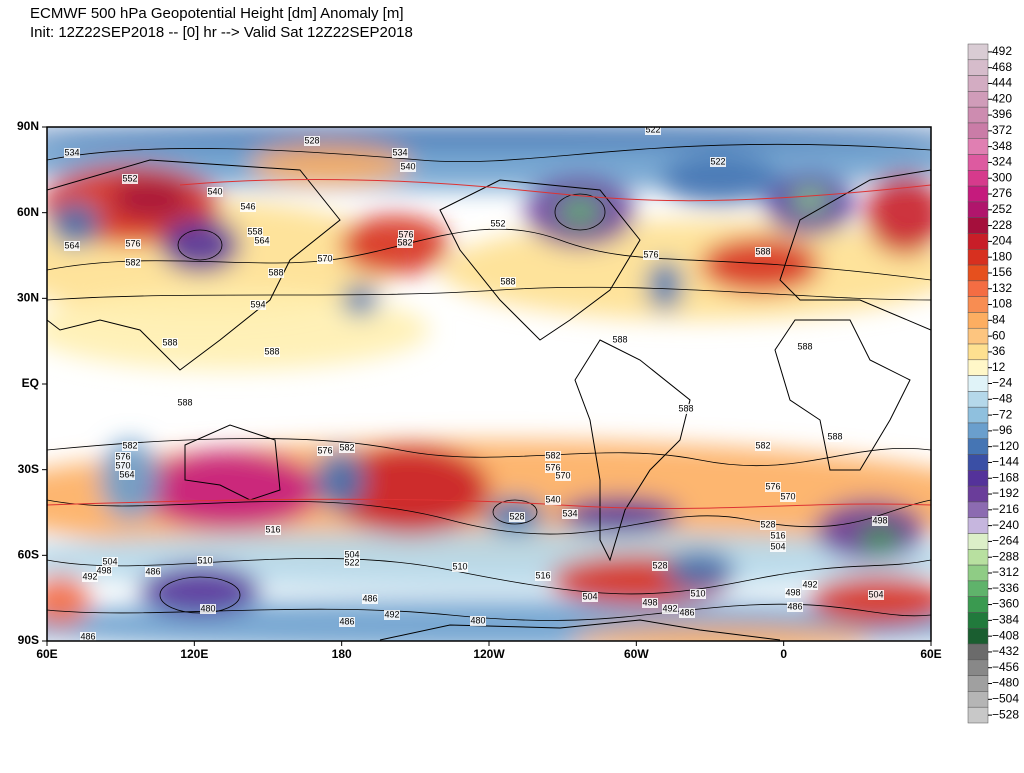 The height and width of the screenshot is (773, 1024). What do you see at coordinates (489, 654) in the screenshot?
I see `lon-label: 120W` at bounding box center [489, 654].